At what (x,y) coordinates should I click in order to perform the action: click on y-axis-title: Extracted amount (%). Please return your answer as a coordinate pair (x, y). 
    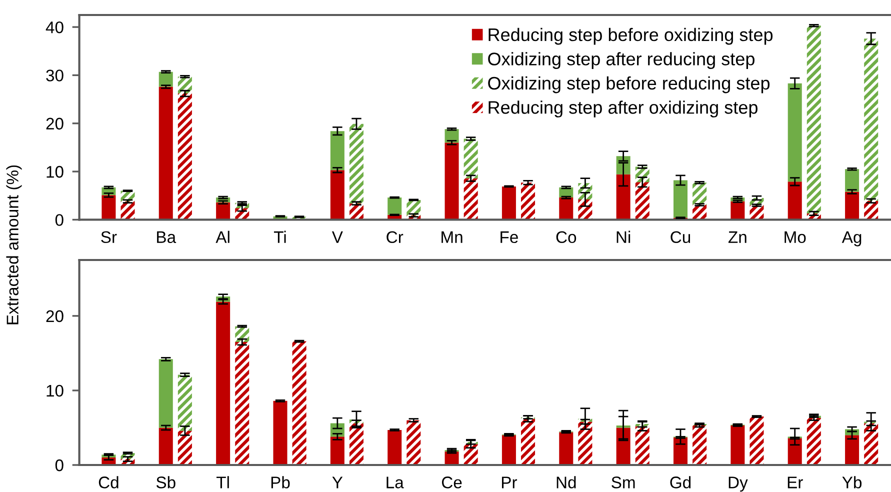
    Looking at the image, I should click on (14, 244).